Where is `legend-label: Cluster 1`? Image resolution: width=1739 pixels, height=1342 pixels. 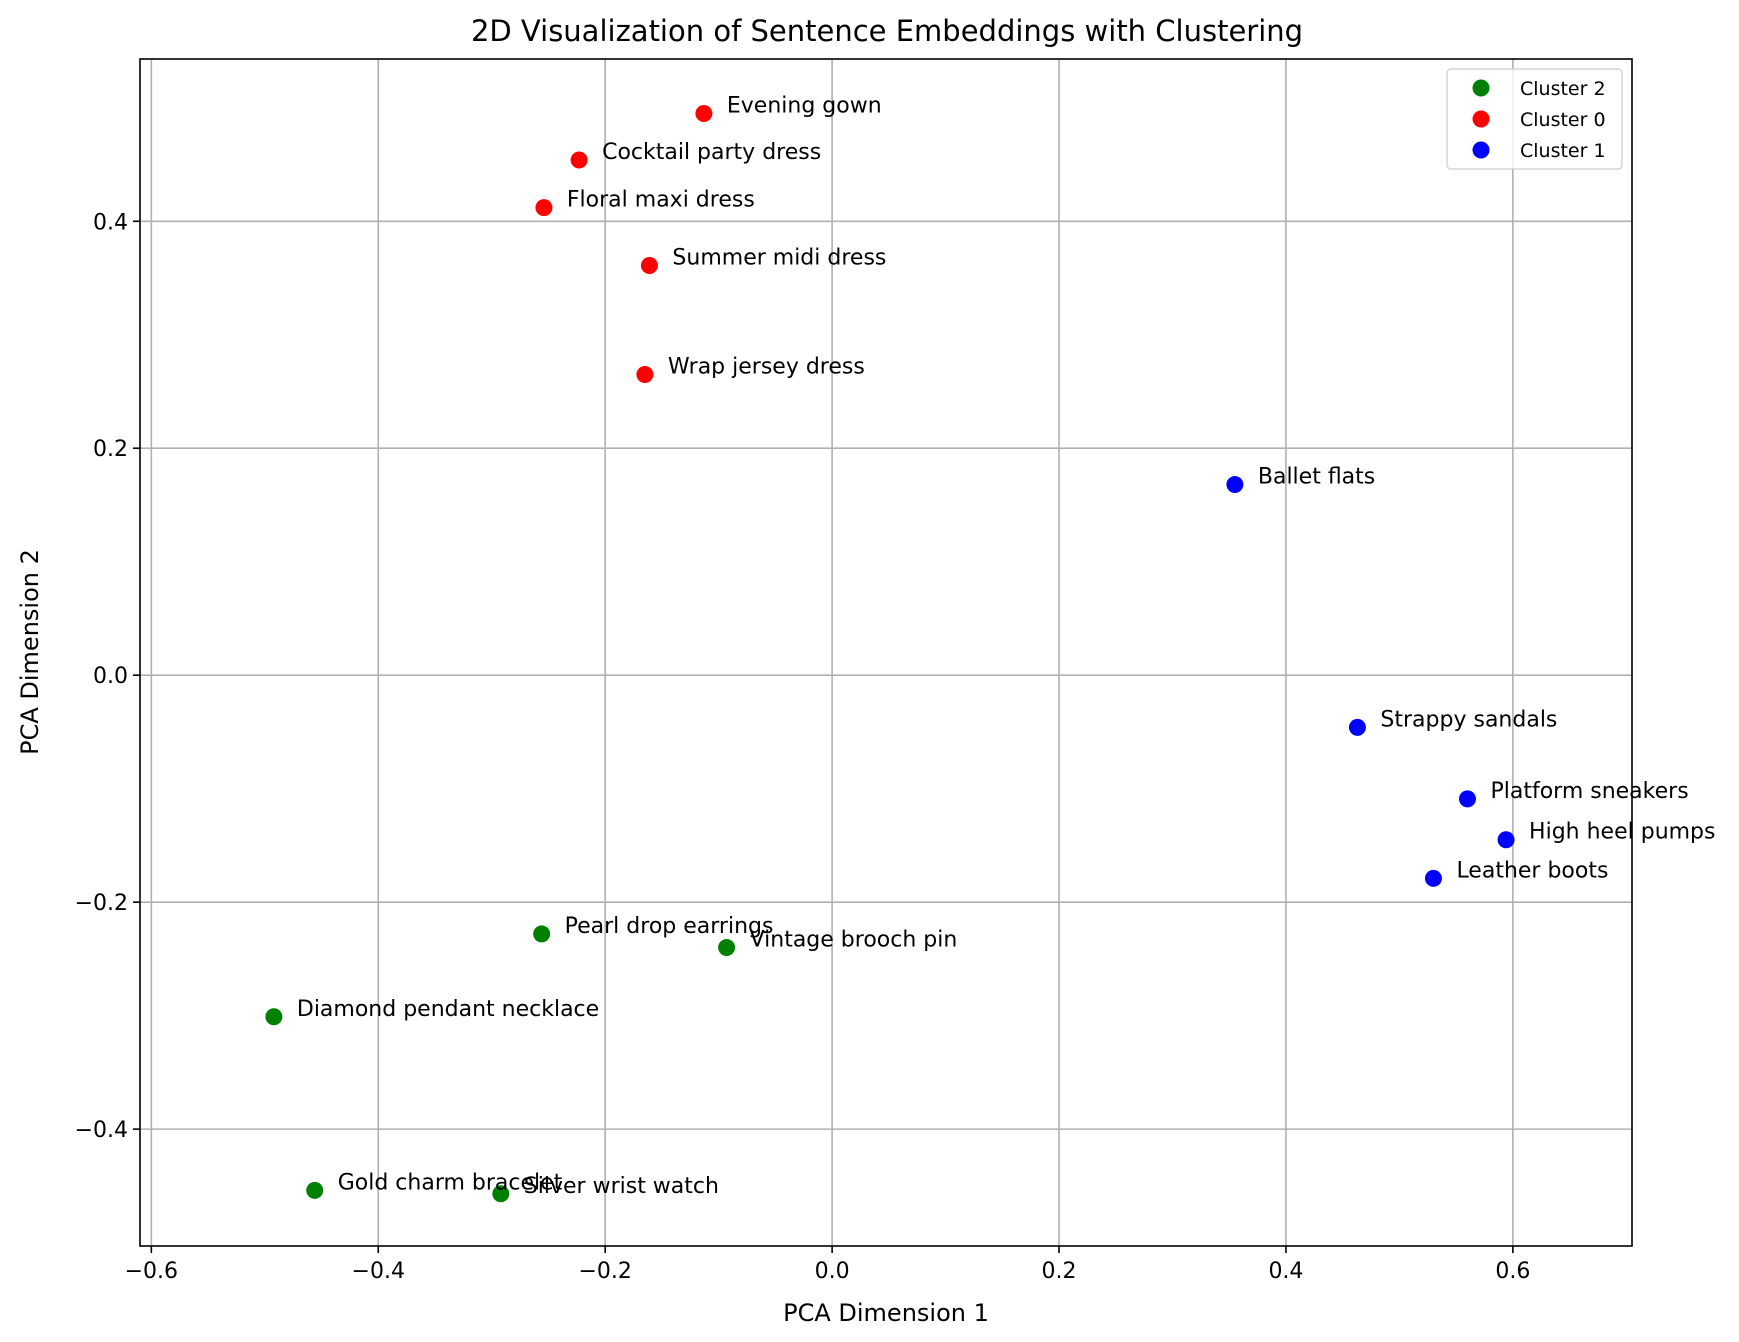
legend-label: Cluster 1 is located at coordinates (1563, 151).